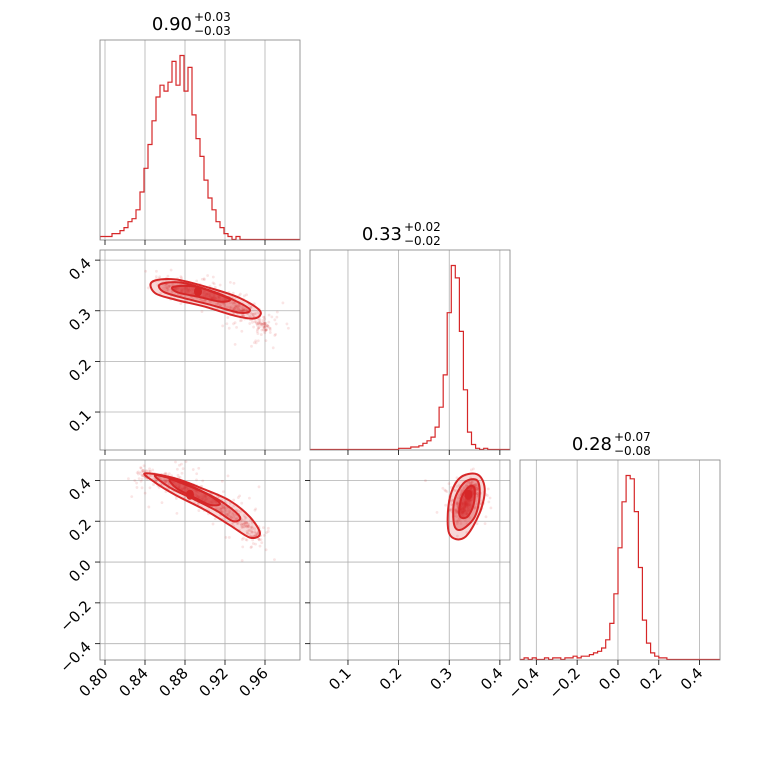  I want to click on contour-peak, so click(468, 494).